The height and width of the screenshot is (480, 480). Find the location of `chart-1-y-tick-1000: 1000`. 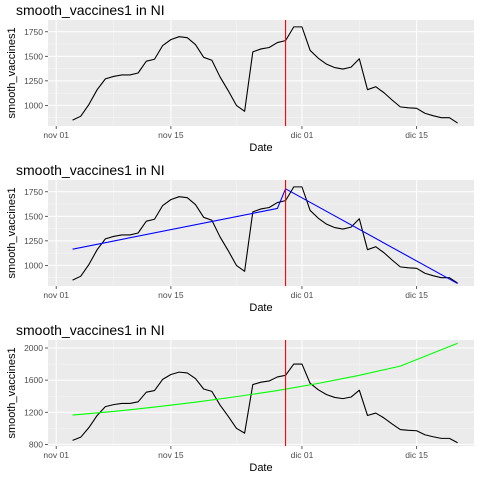

chart-1-y-tick-1000: 1000 is located at coordinates (33, 105).